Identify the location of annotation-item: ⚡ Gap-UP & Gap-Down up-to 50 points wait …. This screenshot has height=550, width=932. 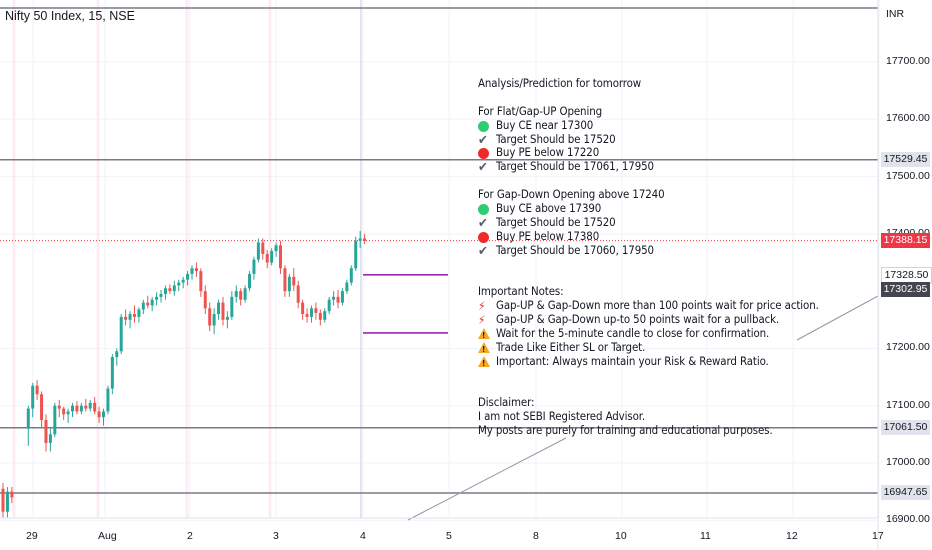
(648, 319).